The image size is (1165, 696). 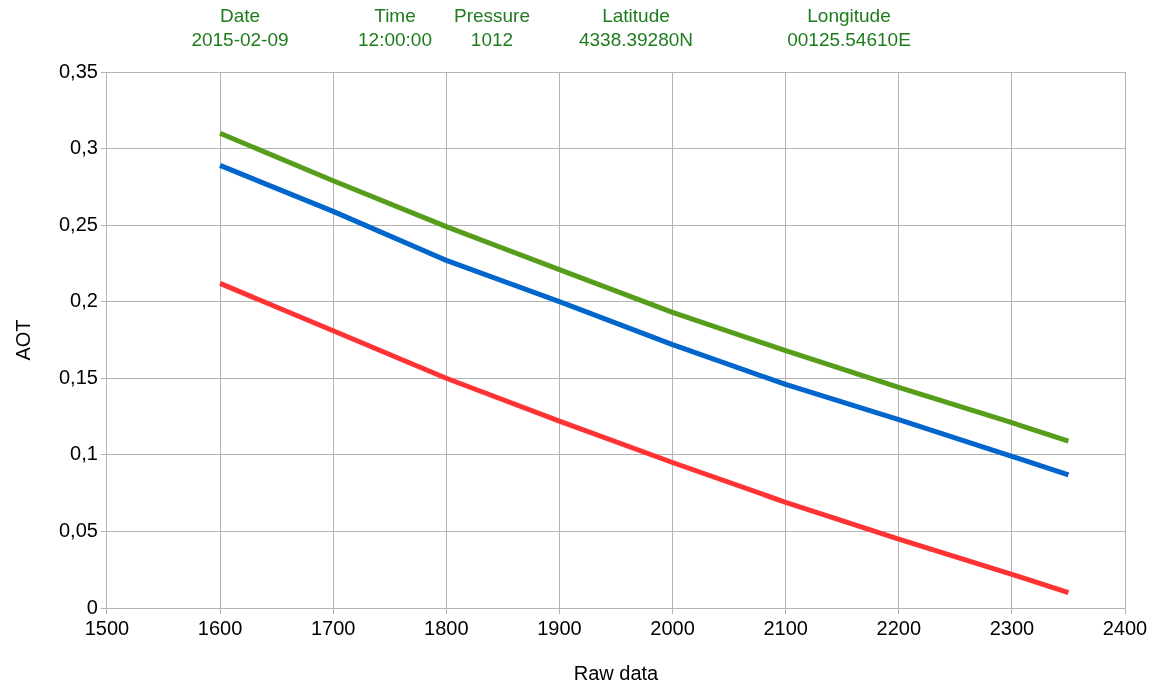 What do you see at coordinates (78, 529) in the screenshot?
I see `y-tick-label: 0,05` at bounding box center [78, 529].